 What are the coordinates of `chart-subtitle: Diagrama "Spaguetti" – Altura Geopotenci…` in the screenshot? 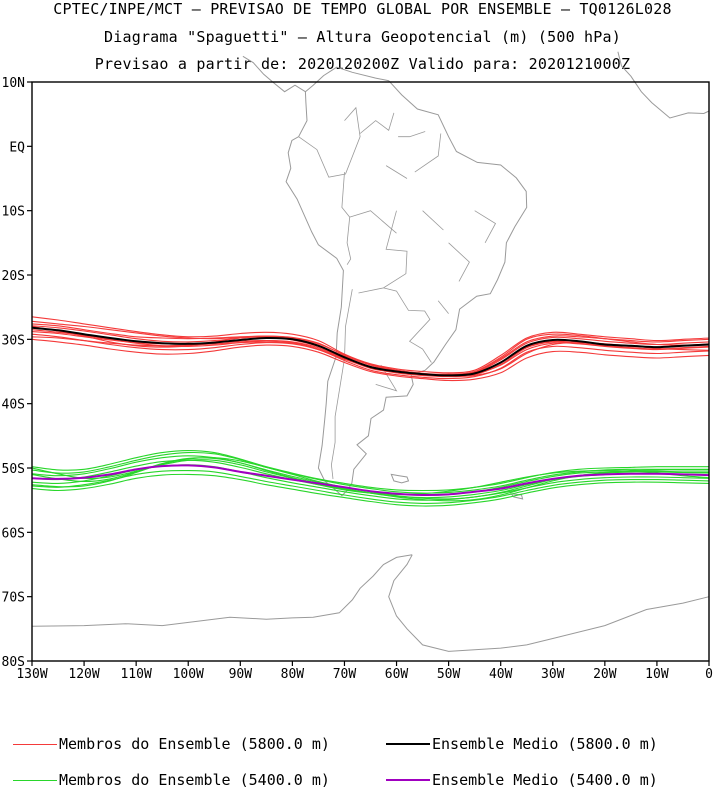 It's located at (362, 37).